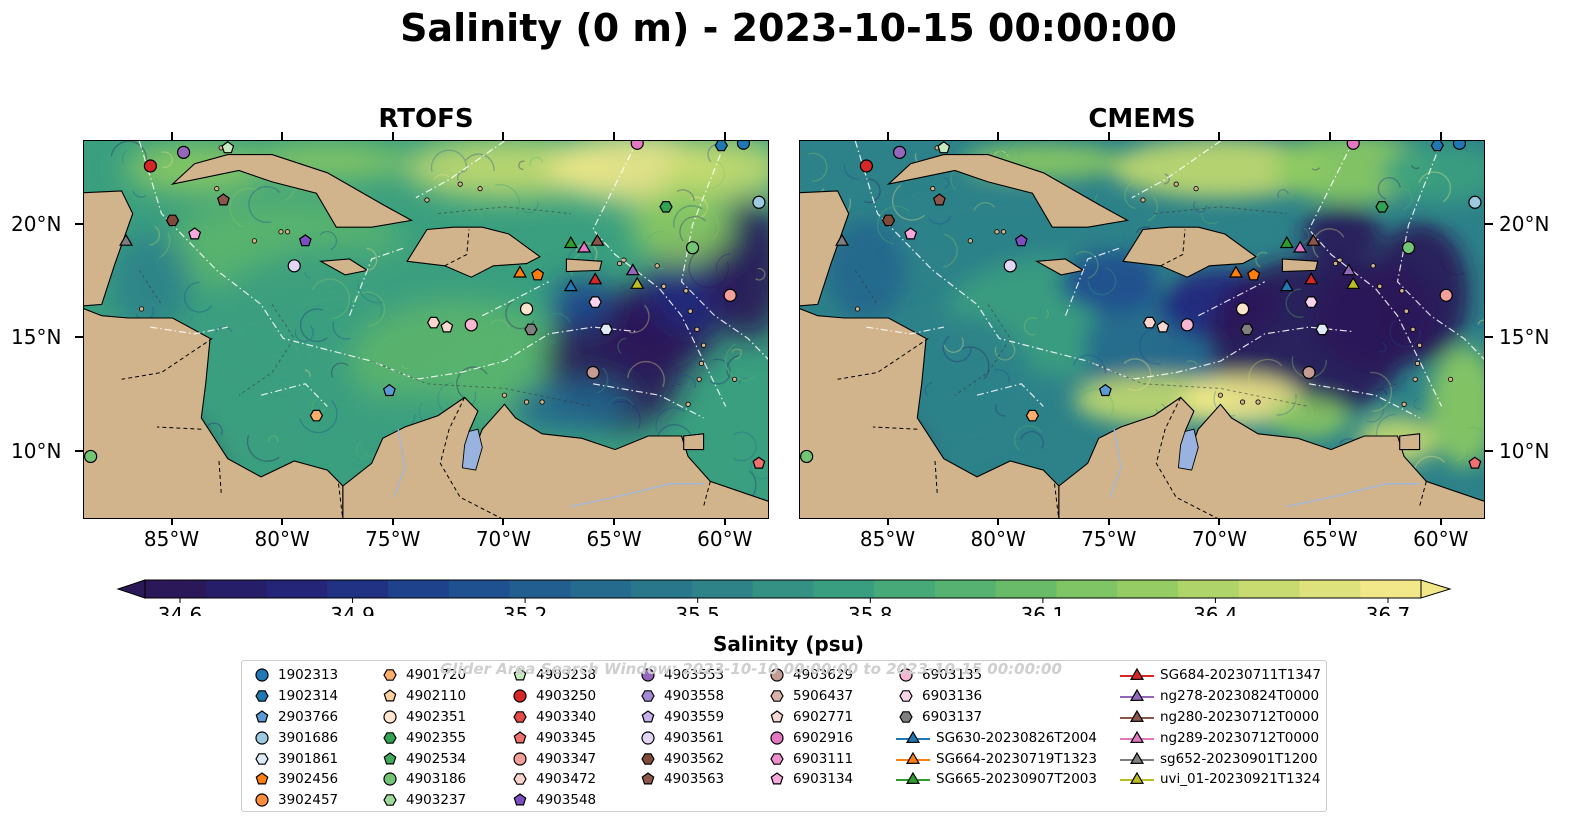  Describe the element at coordinates (1353, 282) in the screenshot. I see `platform-marker-uvi_01-20230921T1324` at that location.